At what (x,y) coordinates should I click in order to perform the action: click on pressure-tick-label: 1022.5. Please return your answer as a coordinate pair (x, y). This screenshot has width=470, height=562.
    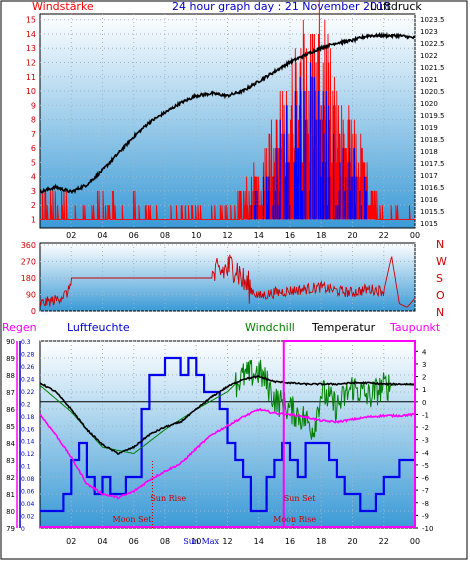
    Looking at the image, I should click on (432, 44).